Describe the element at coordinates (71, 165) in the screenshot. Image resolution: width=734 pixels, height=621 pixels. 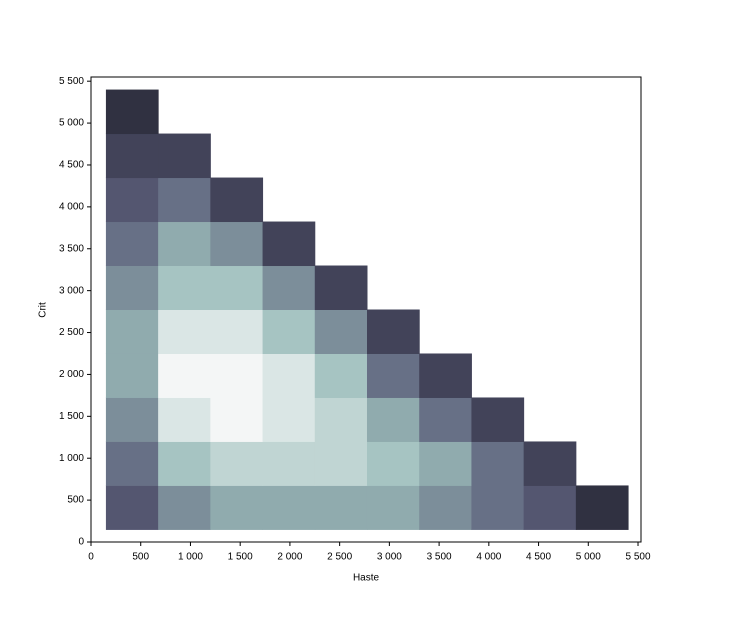
I see `y-tick-label: 4 500` at that location.